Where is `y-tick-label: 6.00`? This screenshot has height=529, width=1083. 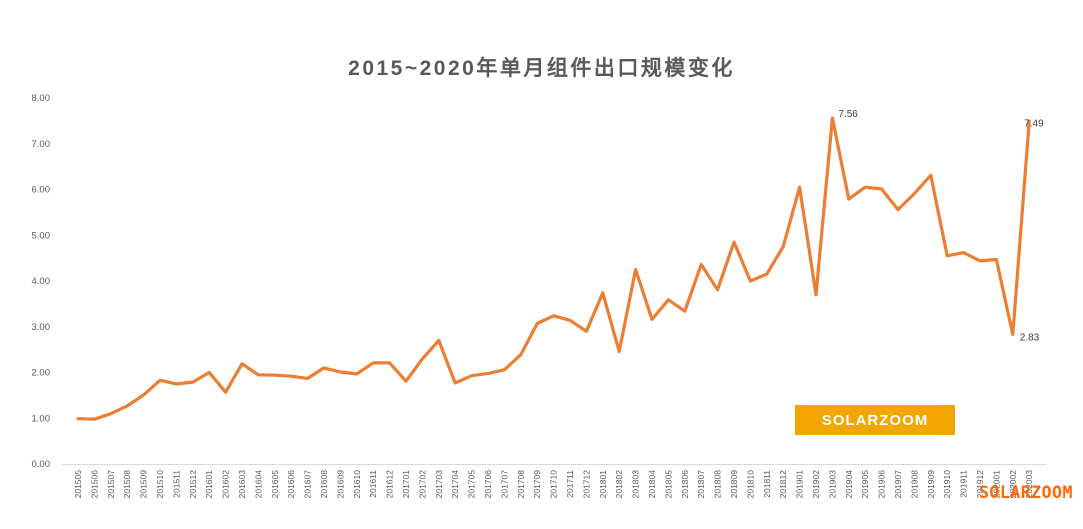 y-tick-label: 6.00 is located at coordinates (41, 190).